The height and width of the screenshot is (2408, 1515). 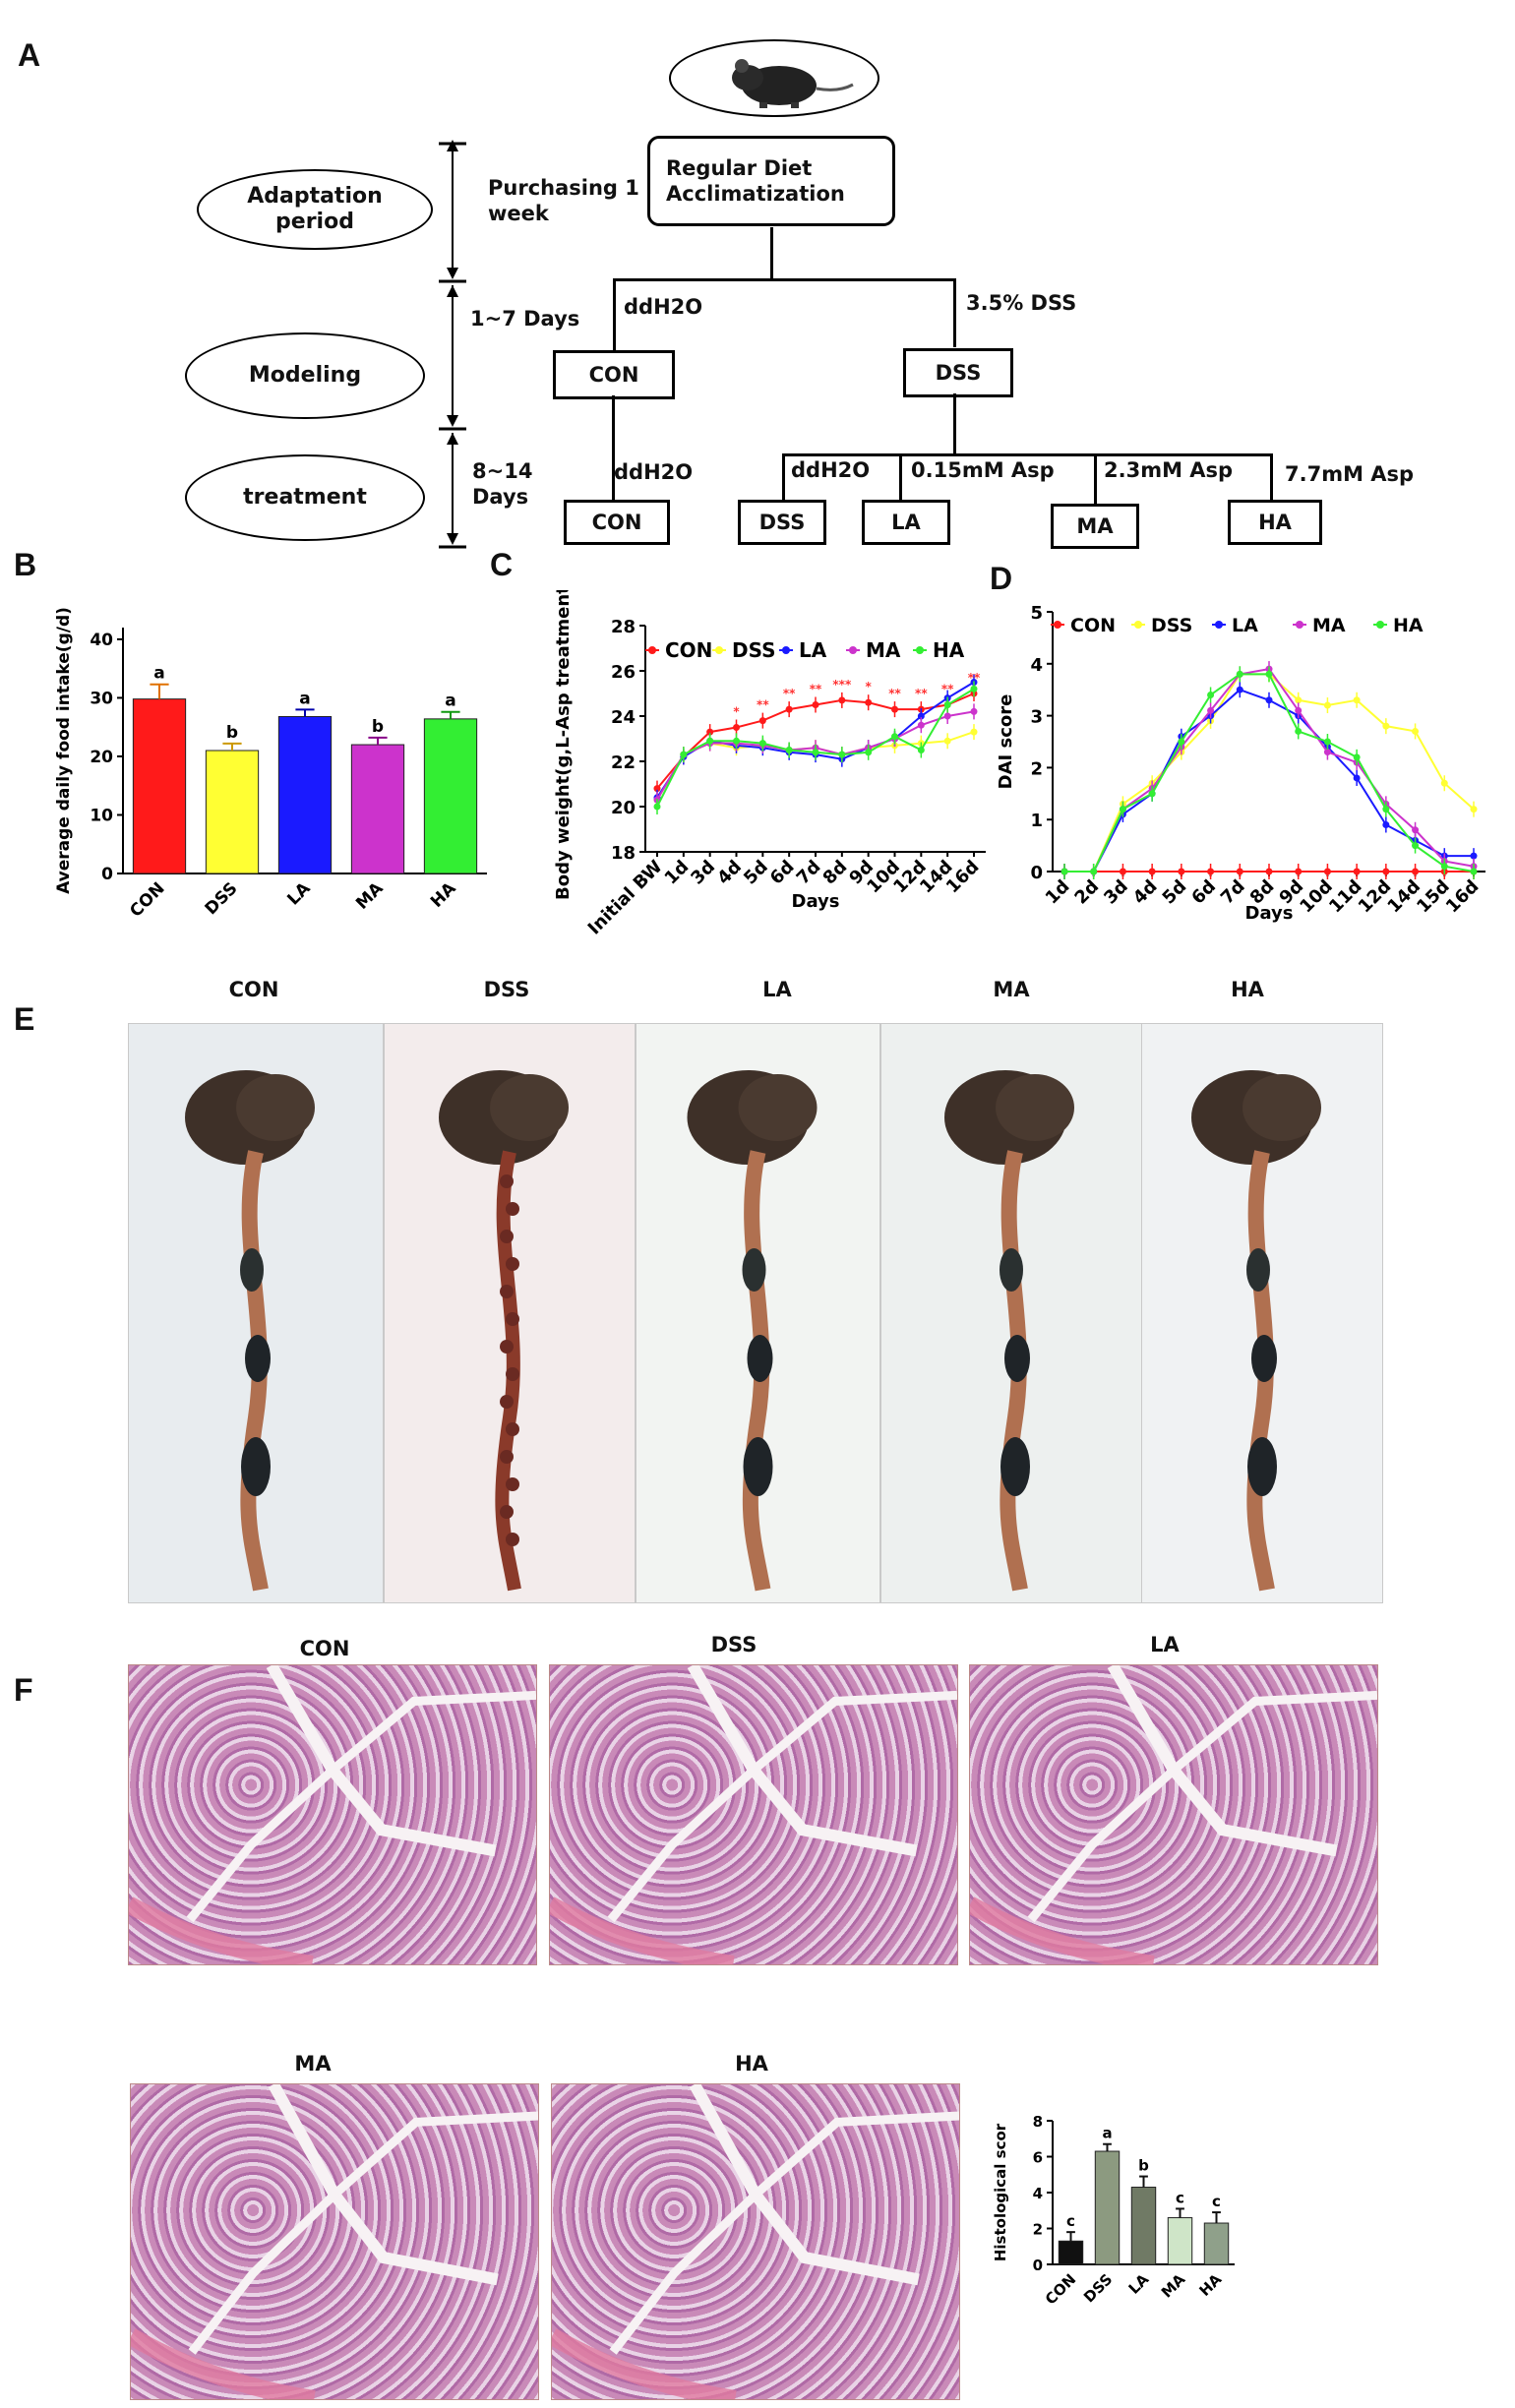 What do you see at coordinates (525, 319) in the screenshot?
I see `days-1-7-text: 1~7 Days` at bounding box center [525, 319].